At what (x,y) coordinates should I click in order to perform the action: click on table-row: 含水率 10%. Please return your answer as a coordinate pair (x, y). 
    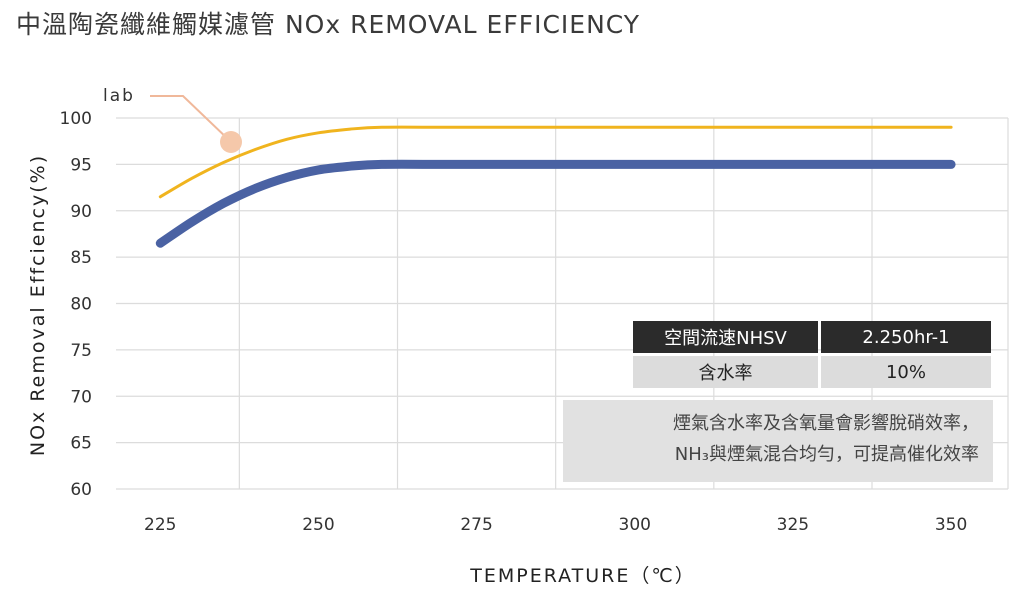
    Looking at the image, I should click on (812, 372).